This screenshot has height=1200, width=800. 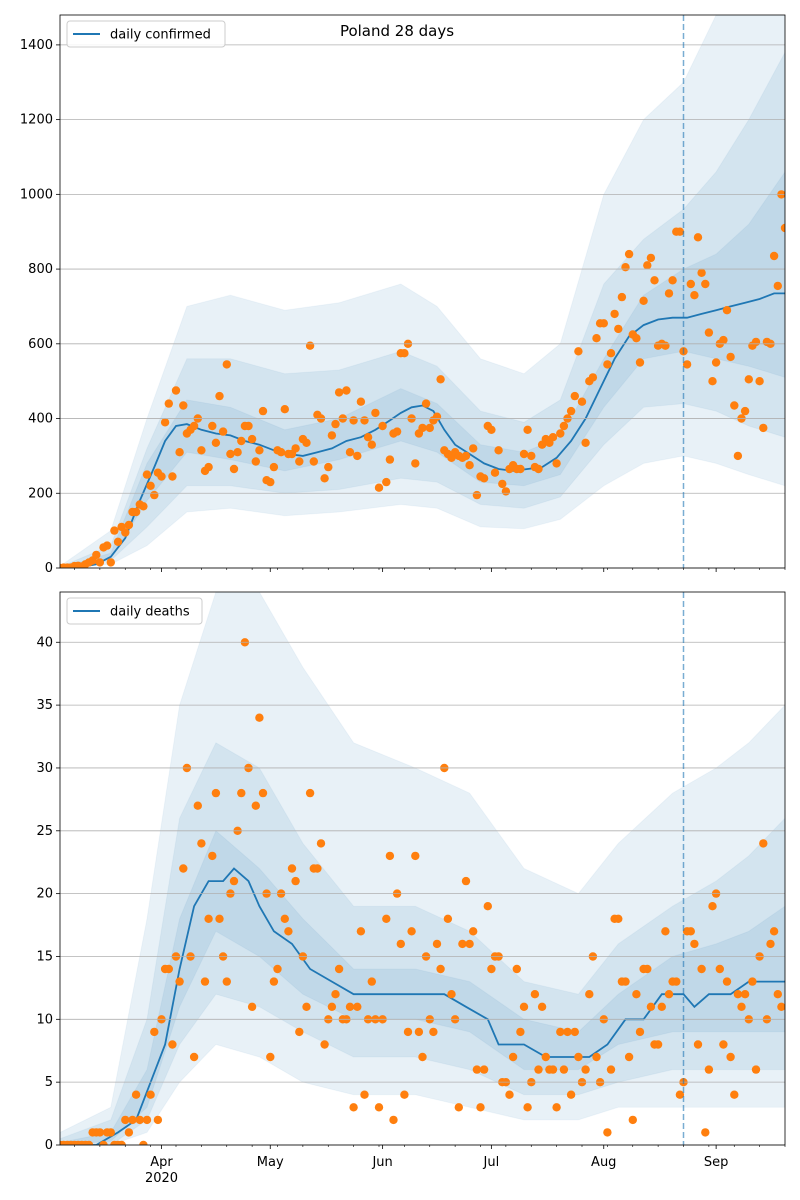 I want to click on y-tick-label: 30, so click(x=44, y=768).